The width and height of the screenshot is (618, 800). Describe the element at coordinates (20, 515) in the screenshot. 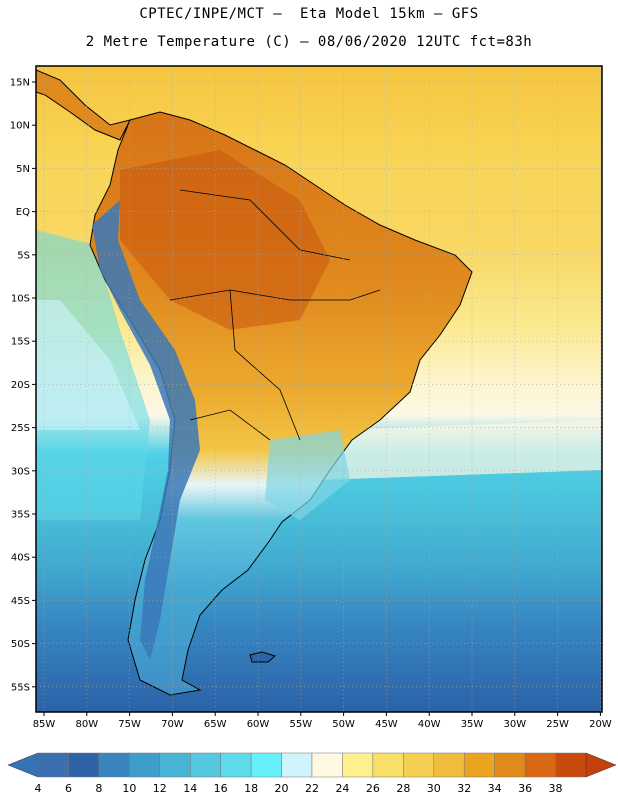

I see `lat-tick-label: 35S` at that location.